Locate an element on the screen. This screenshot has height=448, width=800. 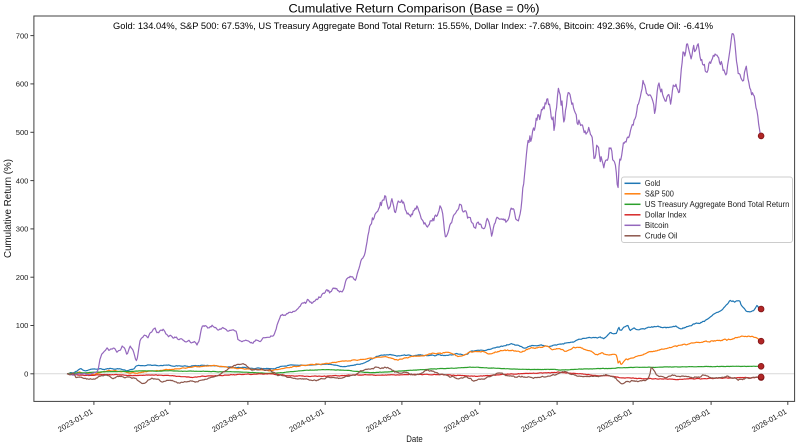
svg-text: S&P 500 is located at coordinates (660, 194).